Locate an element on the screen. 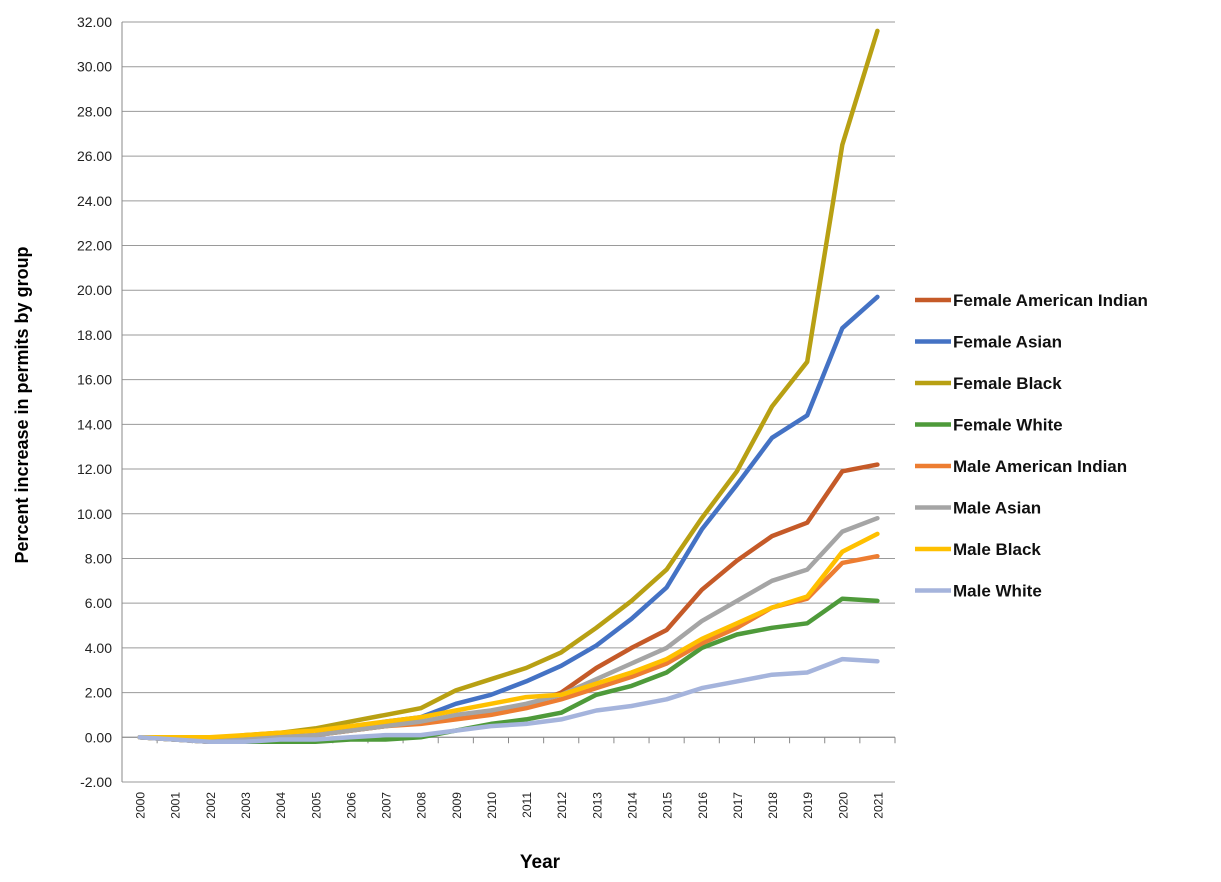 The width and height of the screenshot is (1221, 882). legend-label: Female White is located at coordinates (1008, 425).